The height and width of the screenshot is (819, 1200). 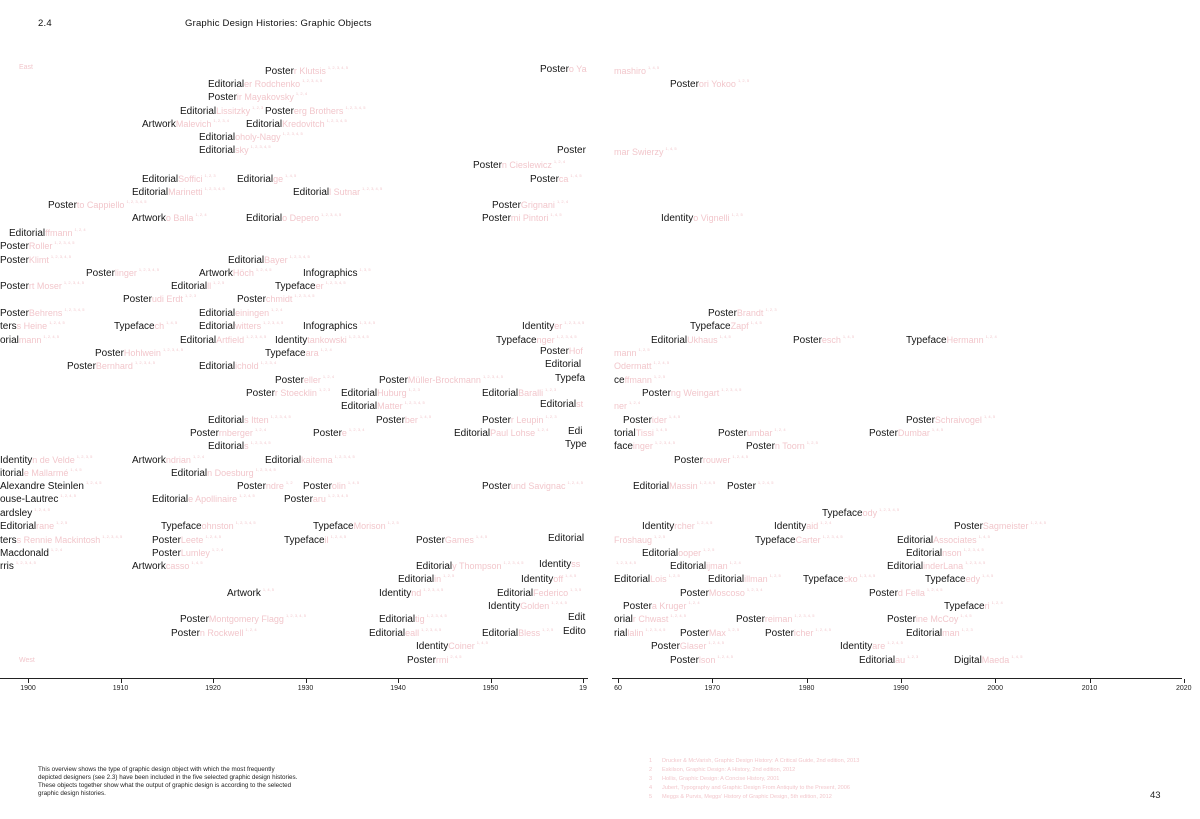 What do you see at coordinates (687, 645) in the screenshot?
I see `designer-entry: PosterGlaser 1, 2, 4, 5` at bounding box center [687, 645].